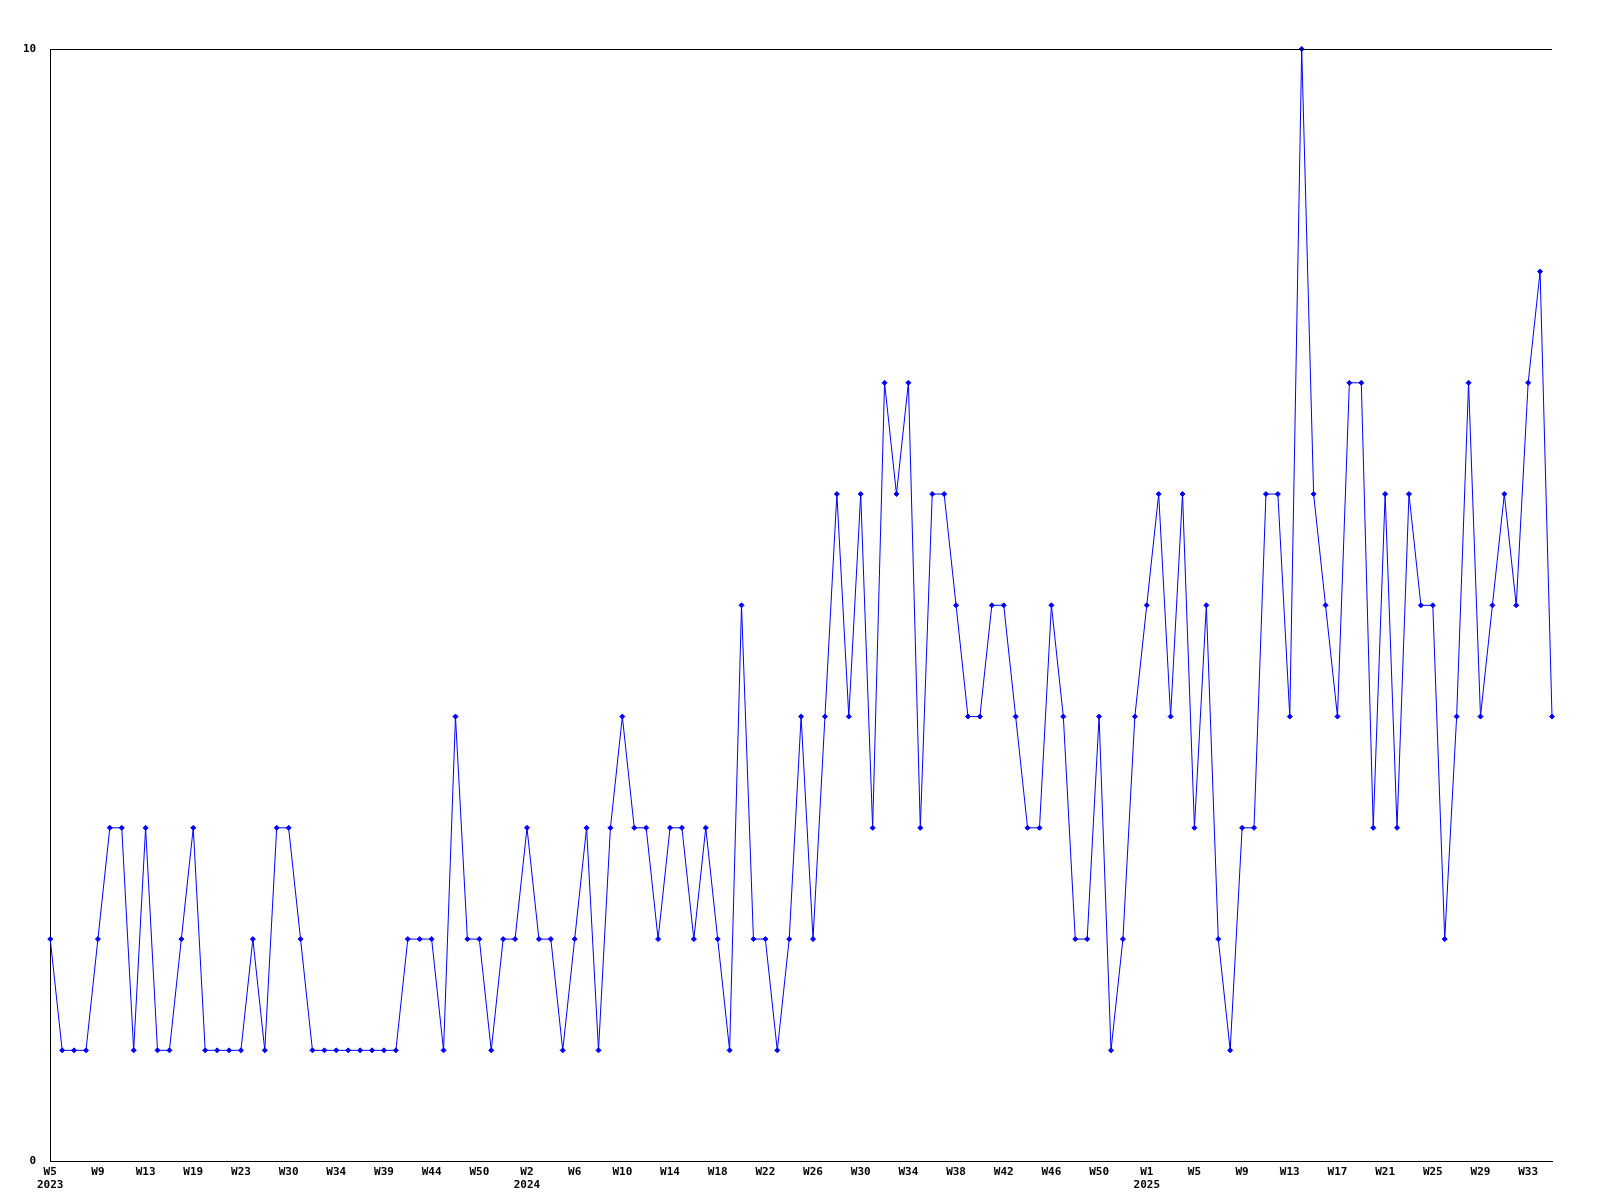 Image resolution: width=1600 pixels, height=1200 pixels. I want to click on x-tick-label: W6, so click(575, 1172).